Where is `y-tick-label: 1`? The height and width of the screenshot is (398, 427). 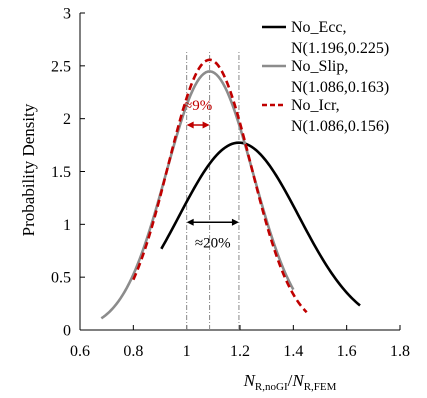
y-tick-label: 1 is located at coordinates (67, 225).